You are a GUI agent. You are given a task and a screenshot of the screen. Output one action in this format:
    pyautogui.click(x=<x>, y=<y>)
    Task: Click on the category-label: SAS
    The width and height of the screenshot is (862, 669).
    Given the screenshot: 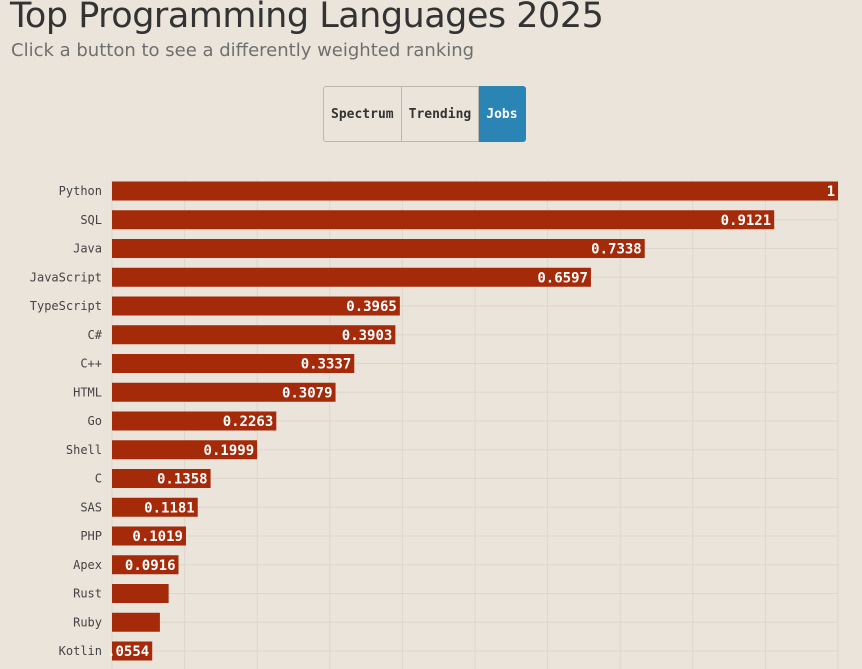 What is the action you would take?
    pyautogui.click(x=91, y=507)
    